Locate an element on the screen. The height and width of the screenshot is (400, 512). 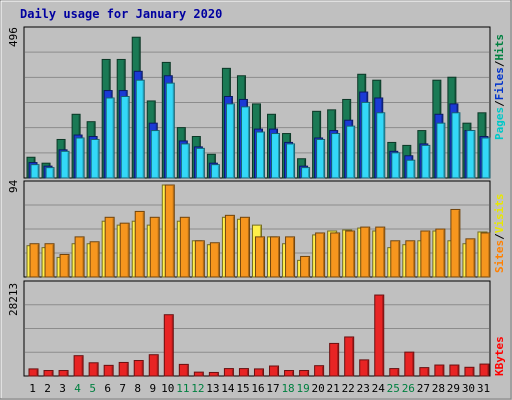
x-tick-label-day-13: 13 is located at coordinates (212, 388).